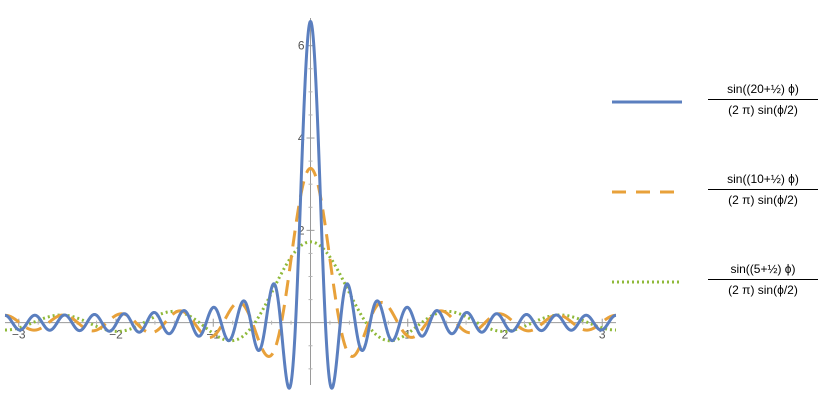 This screenshot has width=829, height=397. Describe the element at coordinates (301, 230) in the screenshot. I see `y-tick-label: 2` at that location.